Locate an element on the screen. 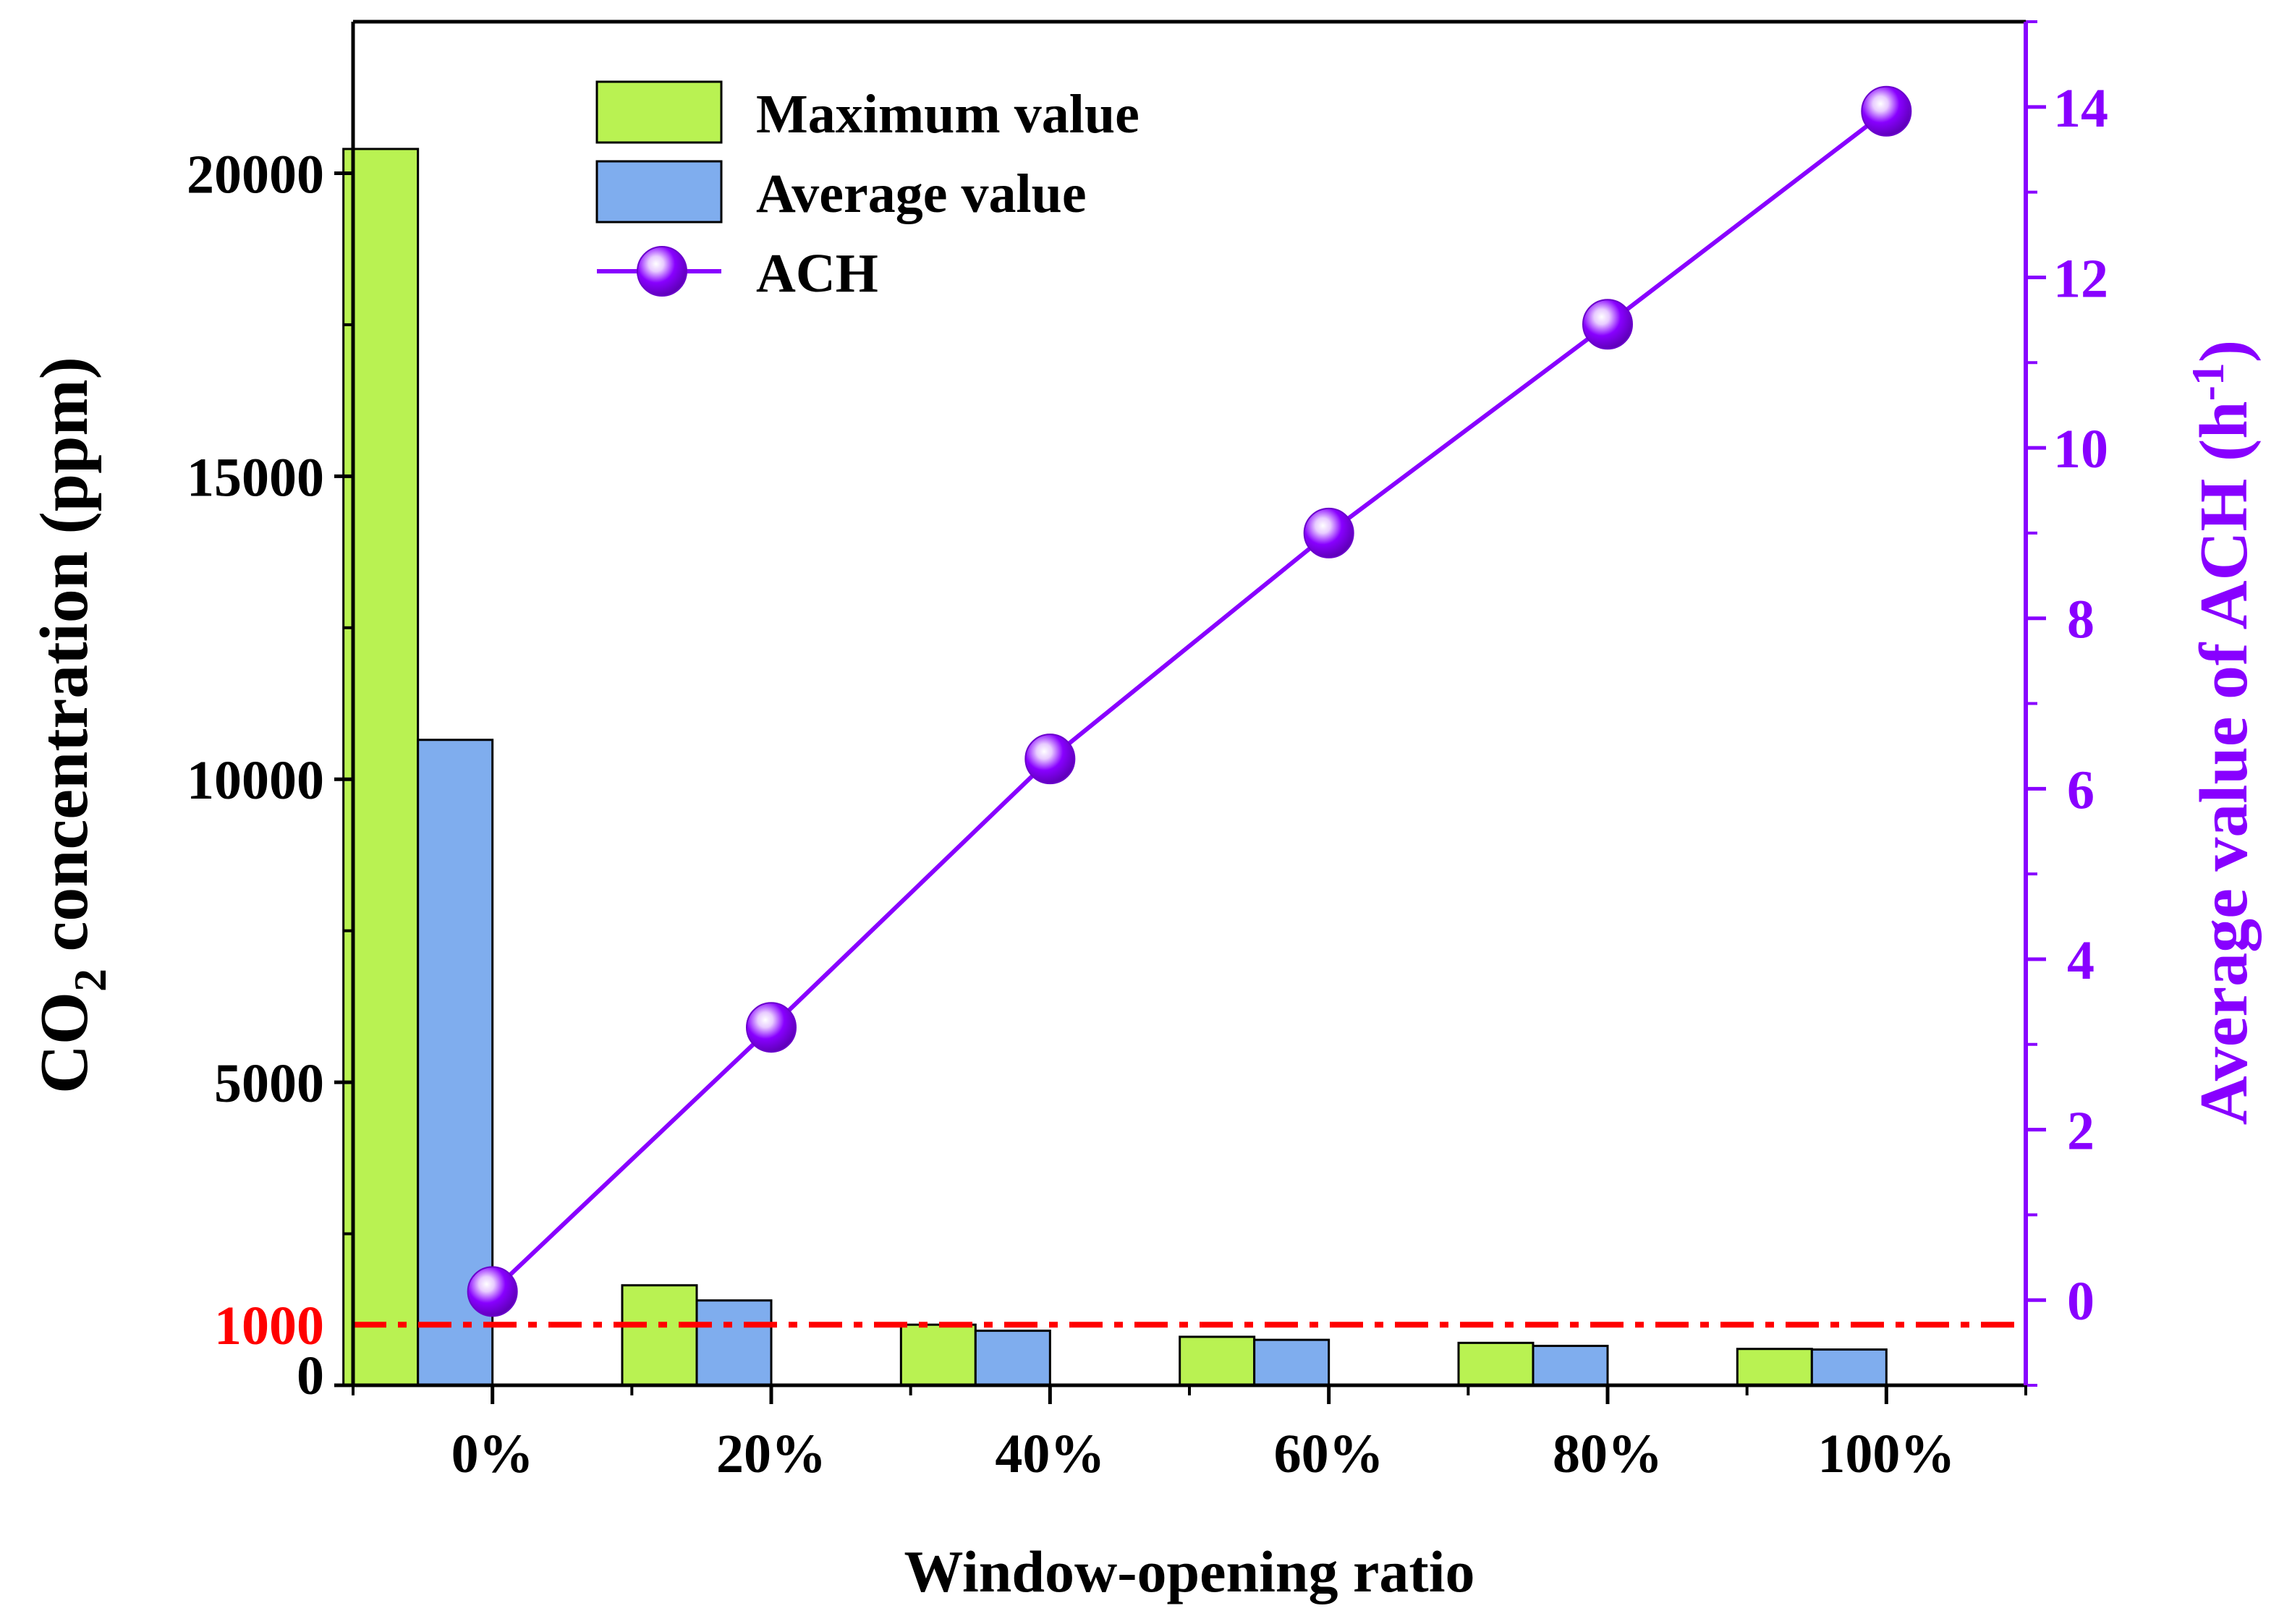  x-tick-label-0: 0% is located at coordinates (492, 1454).